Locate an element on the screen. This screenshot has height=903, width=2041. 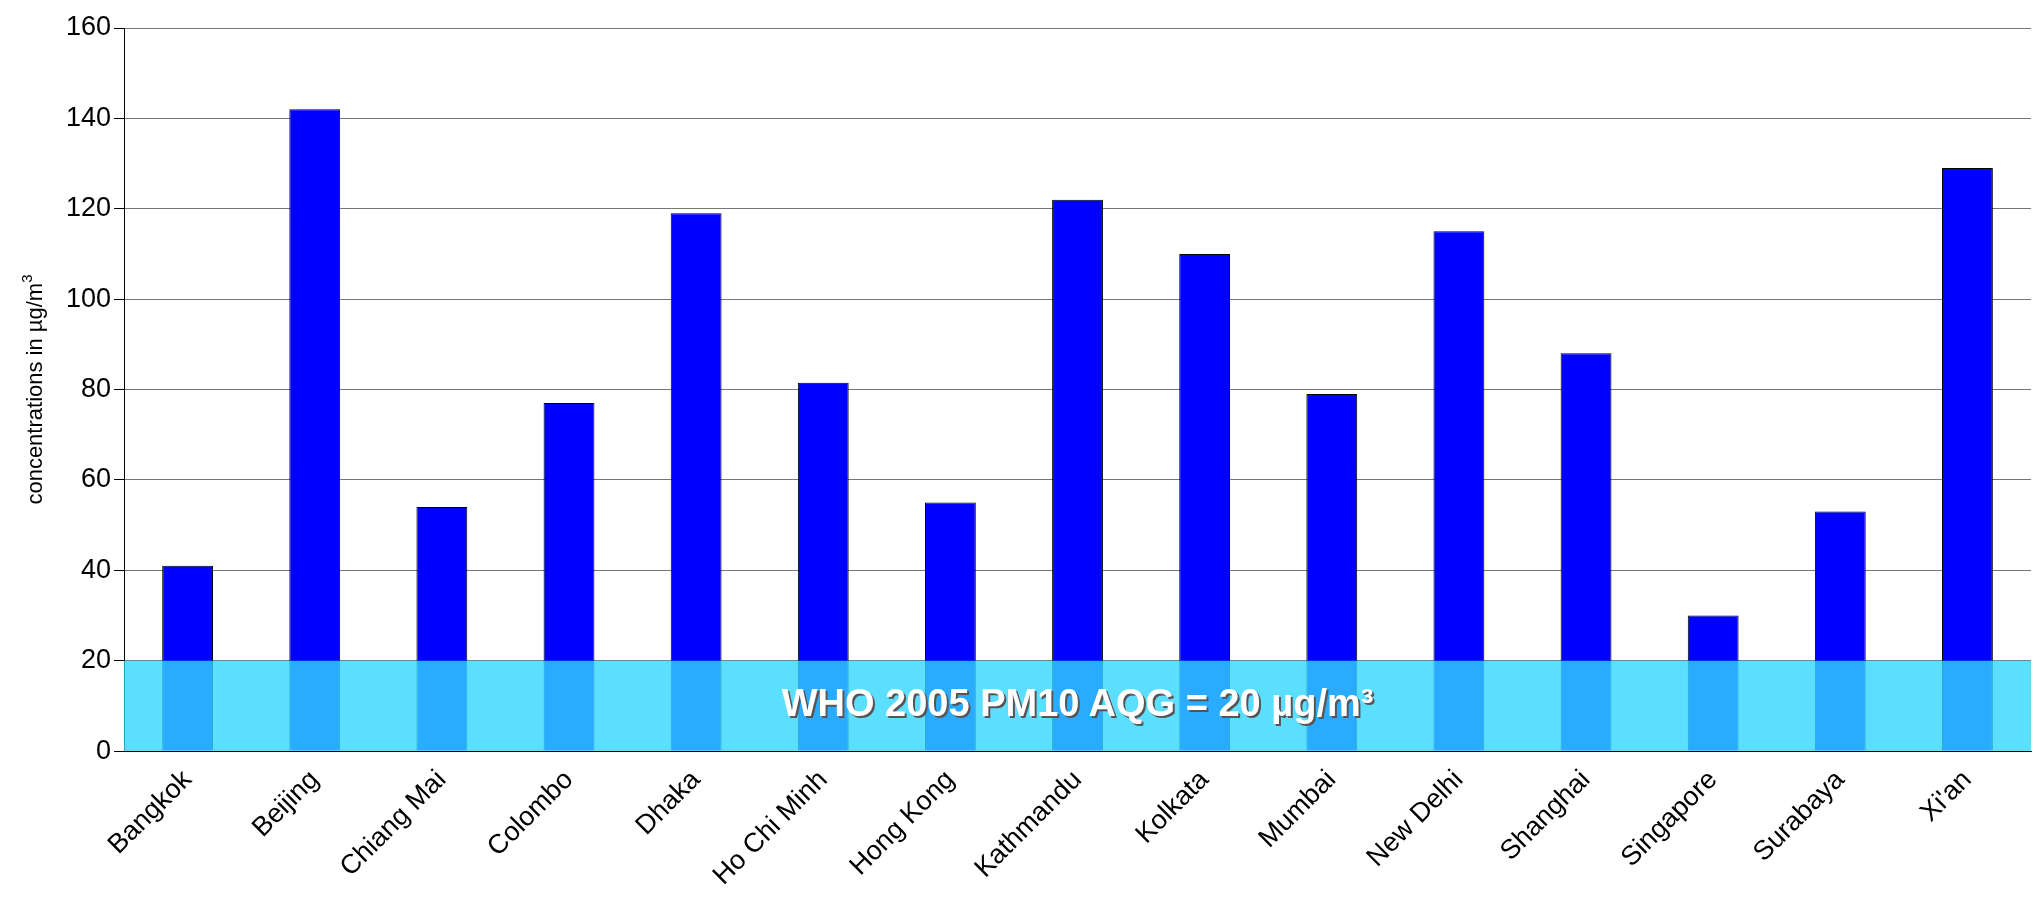
y-tick-label: 100 is located at coordinates (88, 297).